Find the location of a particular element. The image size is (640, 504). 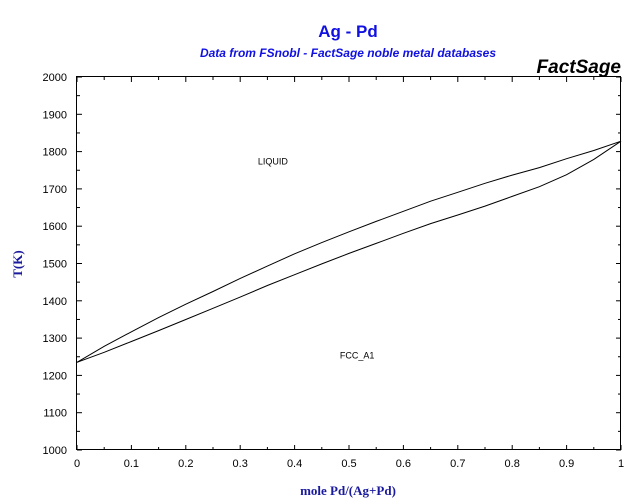

x-tick-label: 0.4 is located at coordinates (294, 464).